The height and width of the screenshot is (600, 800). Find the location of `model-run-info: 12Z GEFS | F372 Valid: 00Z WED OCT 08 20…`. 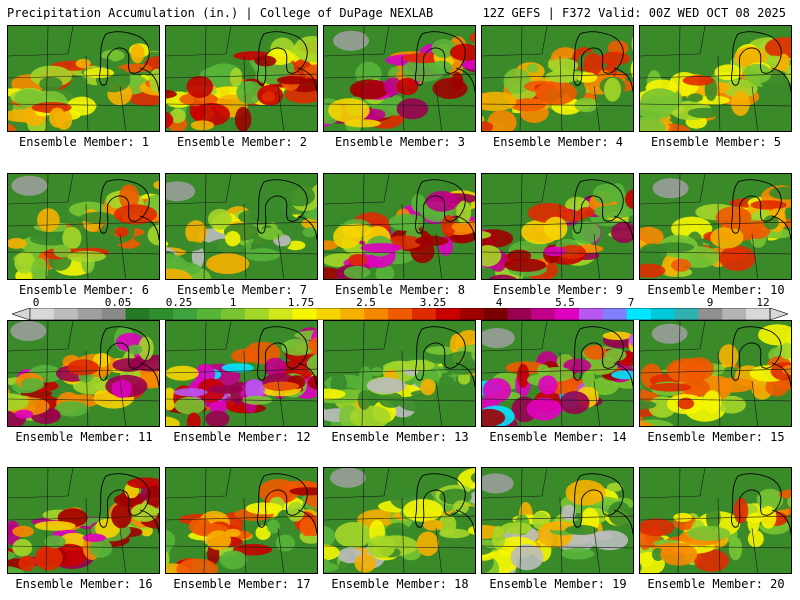

model-run-info: 12Z GEFS | F372 Valid: 00Z WED OCT 08 20… is located at coordinates (634, 13).